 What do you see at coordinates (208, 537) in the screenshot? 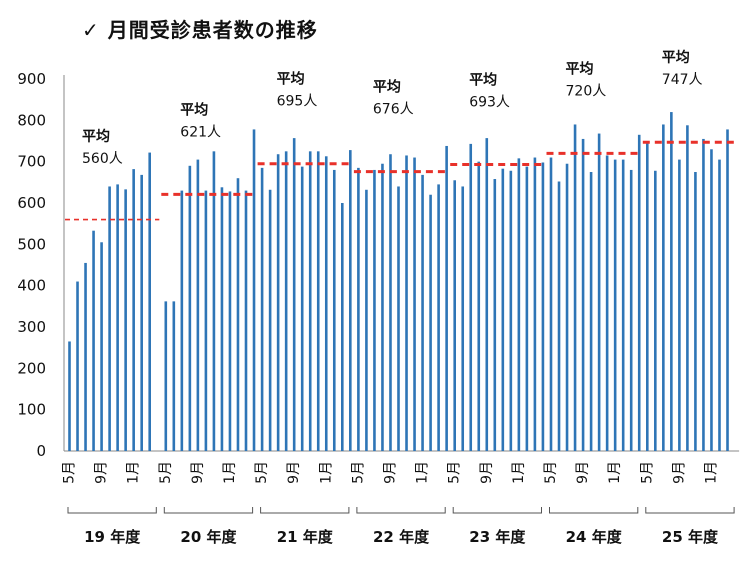
I see `fiscal-year-label: 20 年度` at bounding box center [208, 537].